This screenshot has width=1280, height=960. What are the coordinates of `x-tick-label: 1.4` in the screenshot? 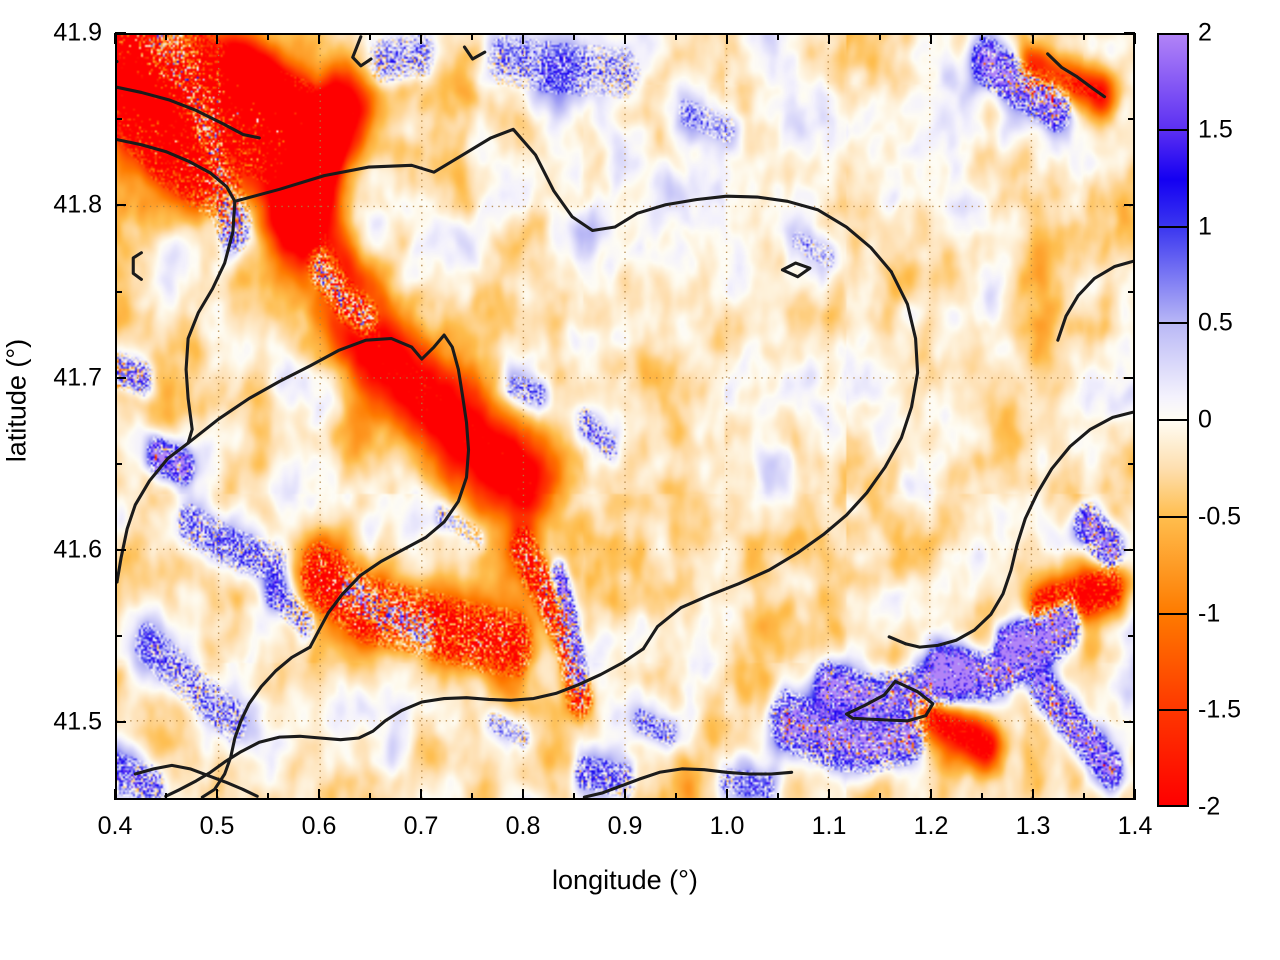 It's located at (1135, 826).